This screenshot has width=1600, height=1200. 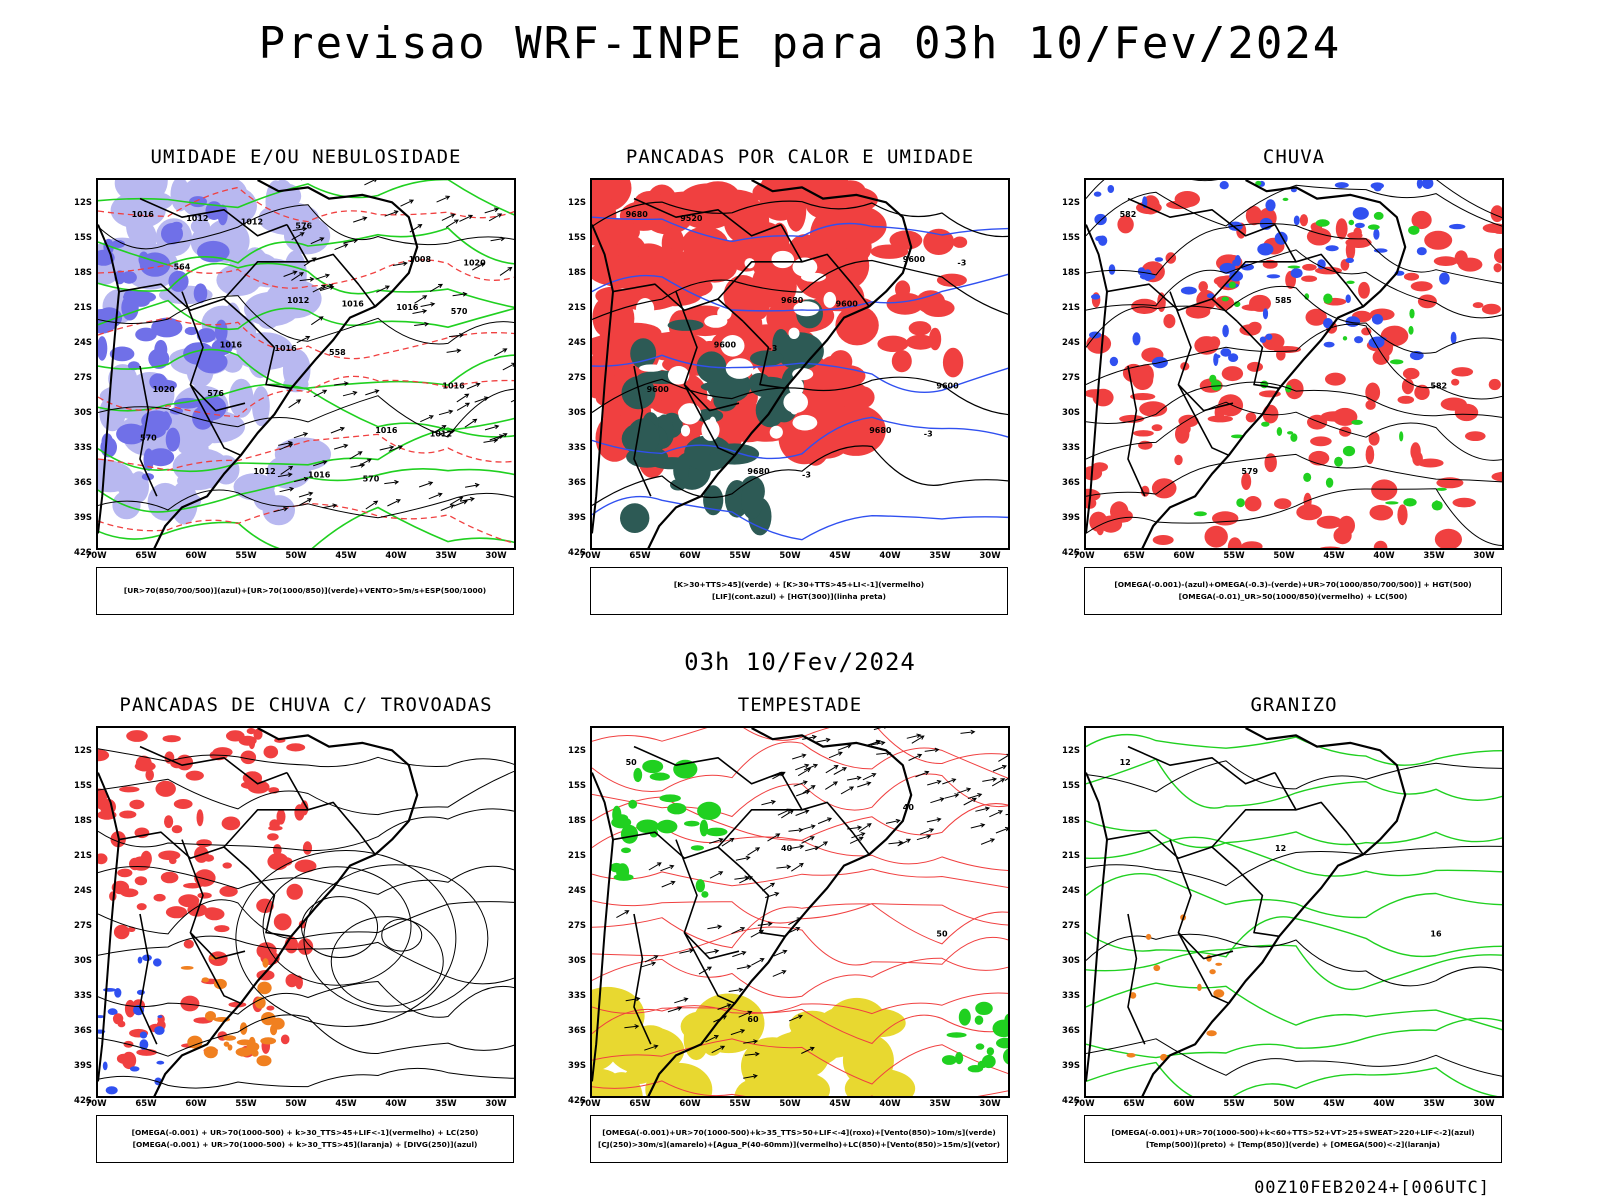 I want to click on longitude-tick-label: 45W, so click(x=1334, y=556).